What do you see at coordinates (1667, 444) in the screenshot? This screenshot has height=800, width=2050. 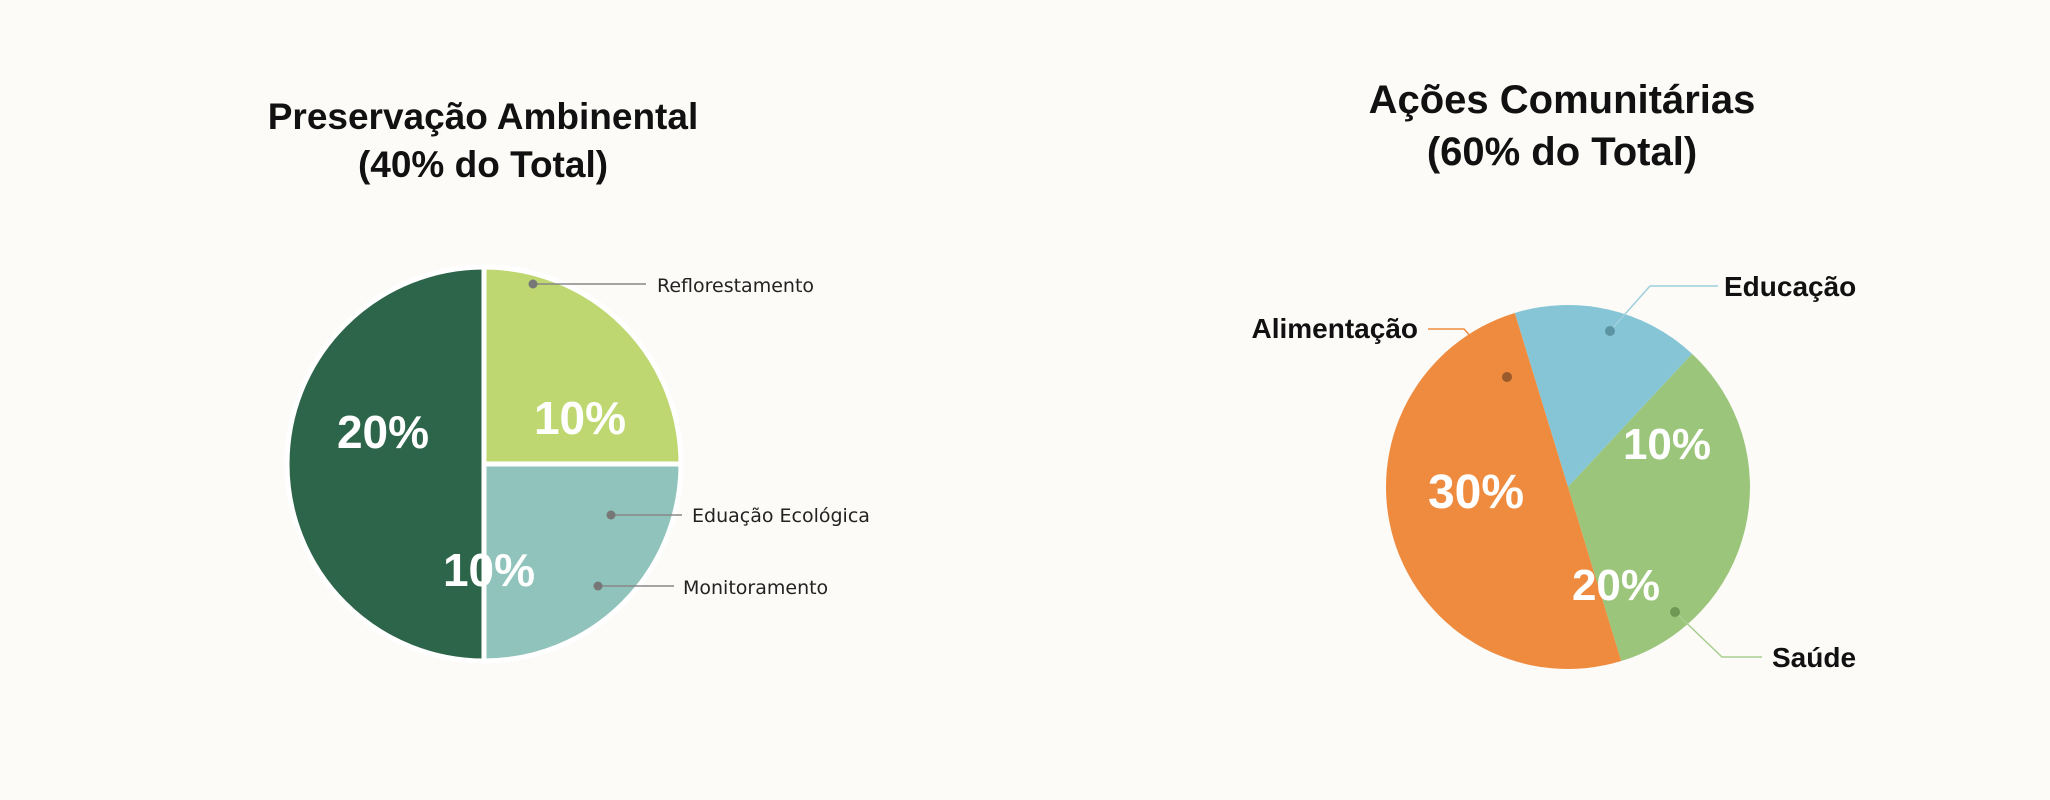 I see `chart-2-slice-label-educacao: 10%` at bounding box center [1667, 444].